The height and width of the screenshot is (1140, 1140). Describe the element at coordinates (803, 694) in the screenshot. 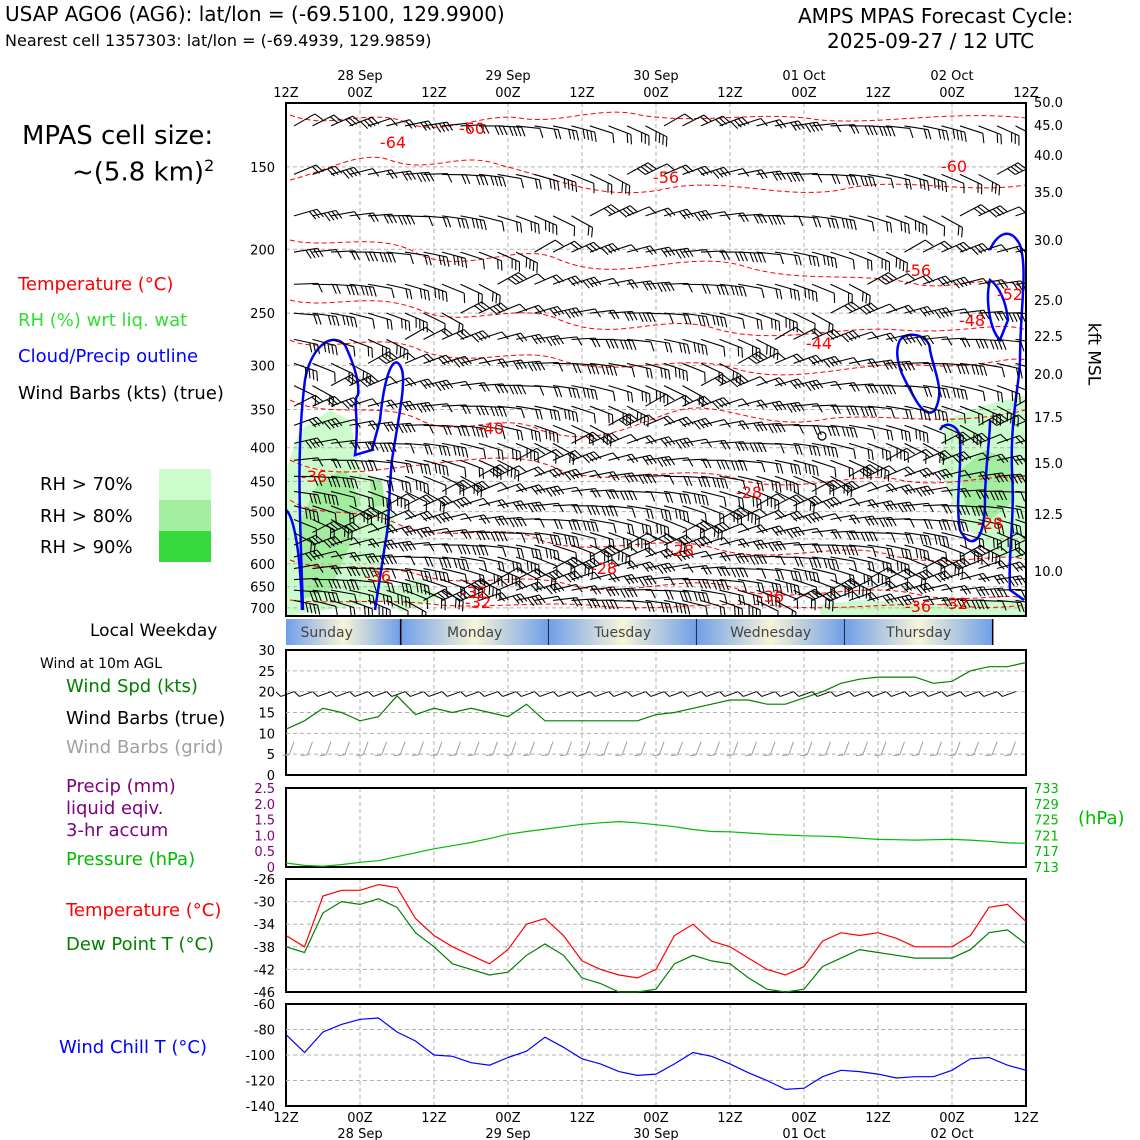

I see `surface-barb-true` at that location.